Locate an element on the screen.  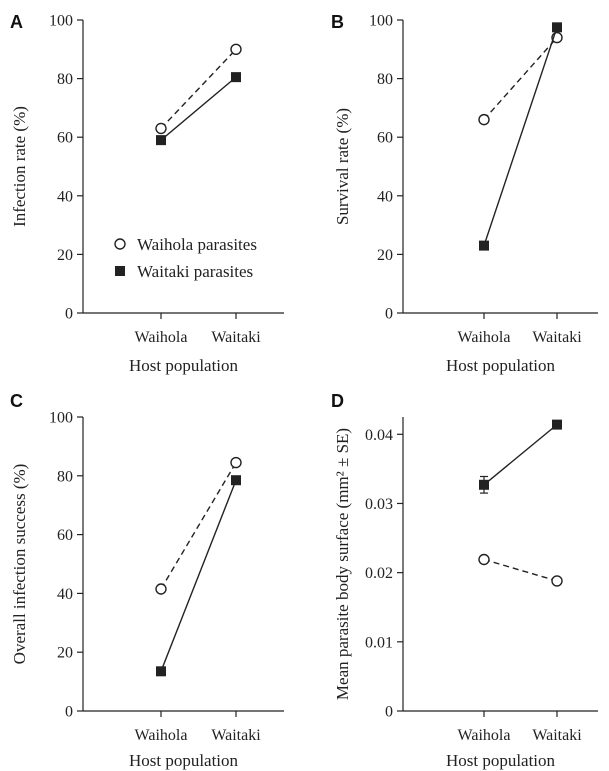
panel-label: A is located at coordinates (16, 22).